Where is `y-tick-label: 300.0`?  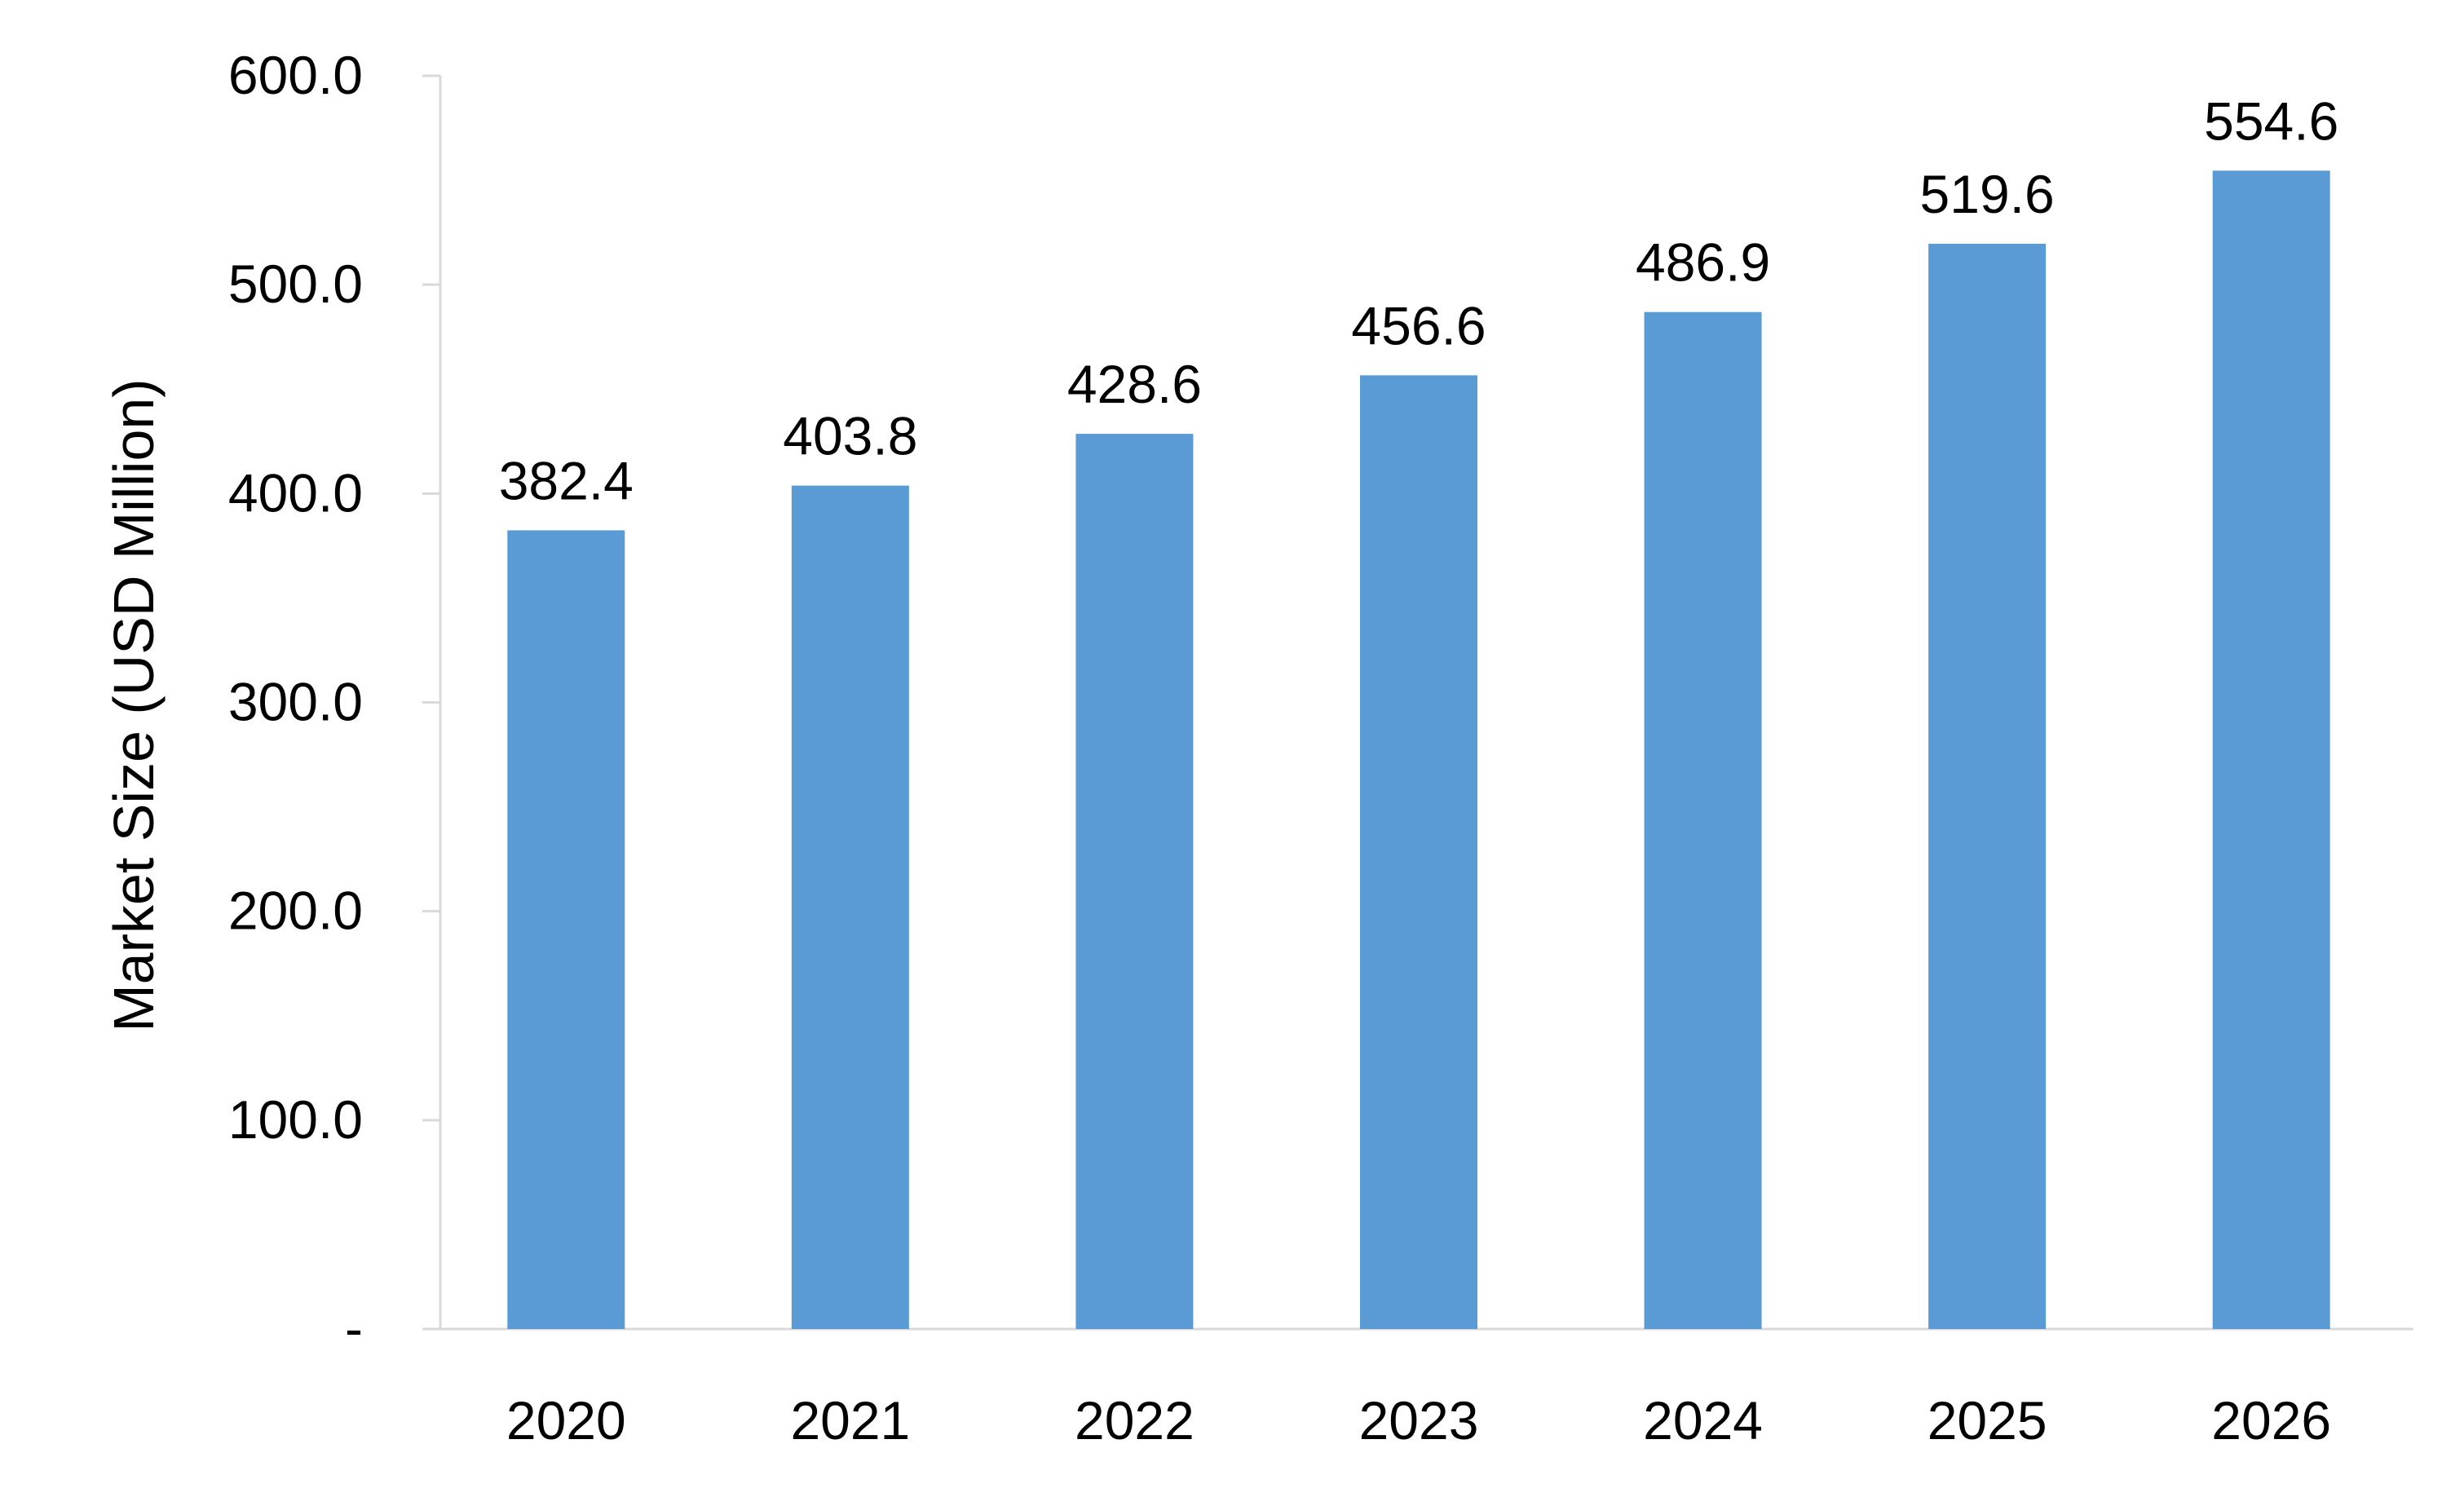 y-tick-label: 300.0 is located at coordinates (295, 702).